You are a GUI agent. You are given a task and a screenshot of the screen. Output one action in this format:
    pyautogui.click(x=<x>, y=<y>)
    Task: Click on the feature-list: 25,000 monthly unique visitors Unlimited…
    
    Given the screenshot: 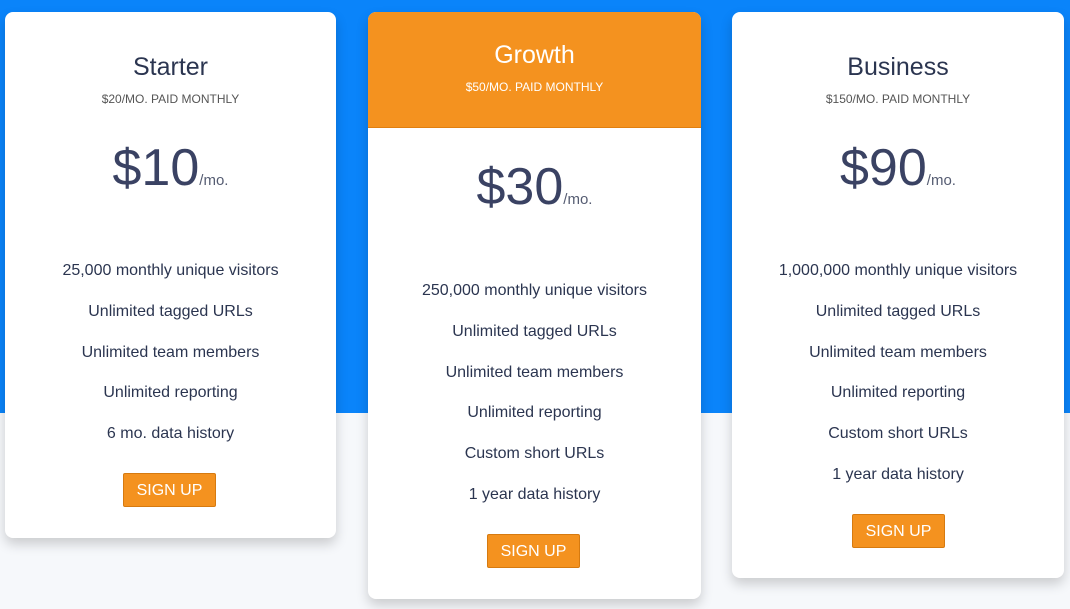 What is the action you would take?
    pyautogui.click(x=170, y=363)
    